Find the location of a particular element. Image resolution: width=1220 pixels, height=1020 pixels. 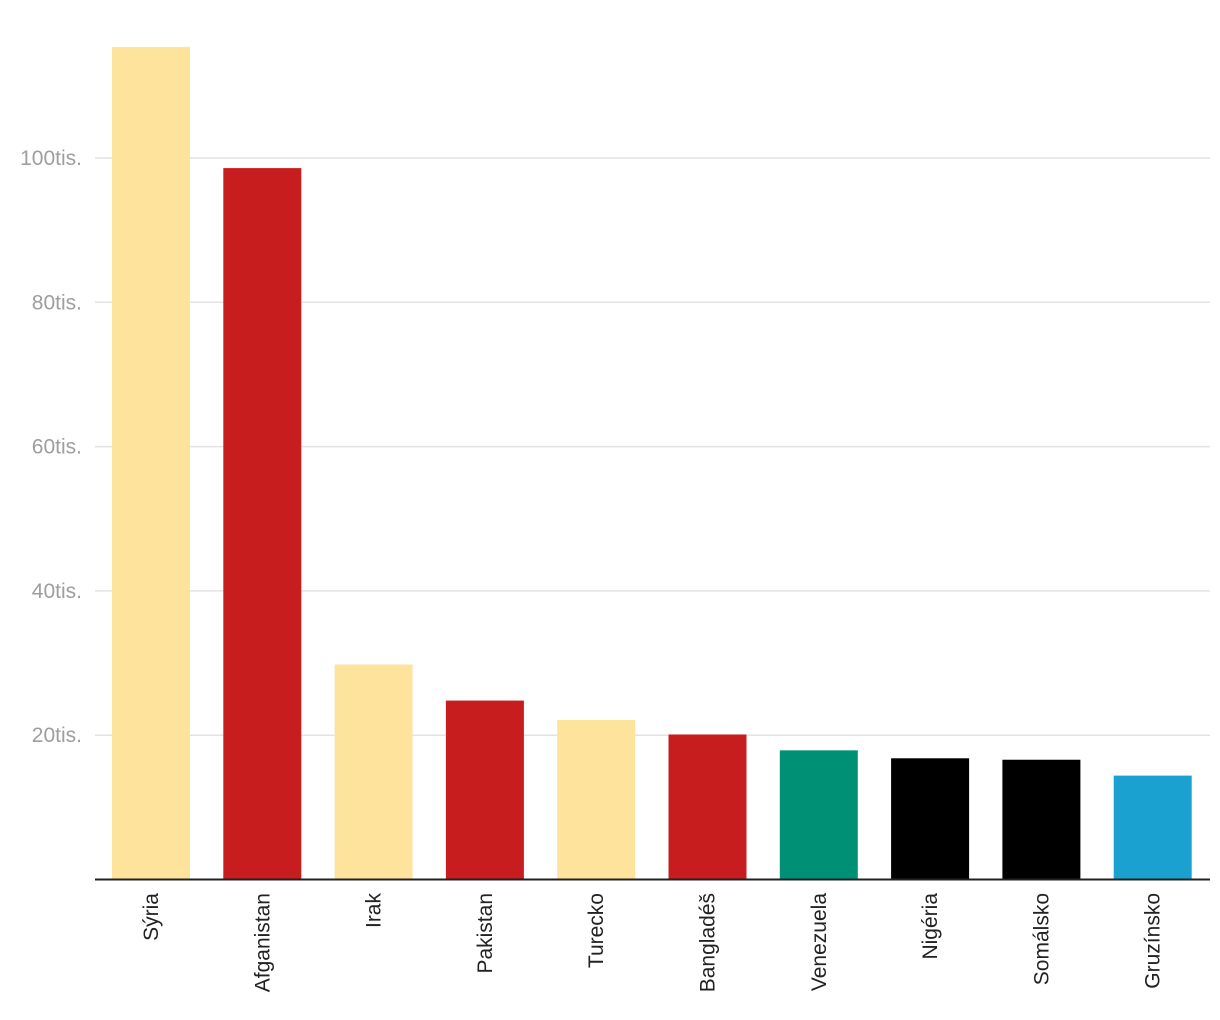

x-tick-label: Pakistan is located at coordinates (485, 933).